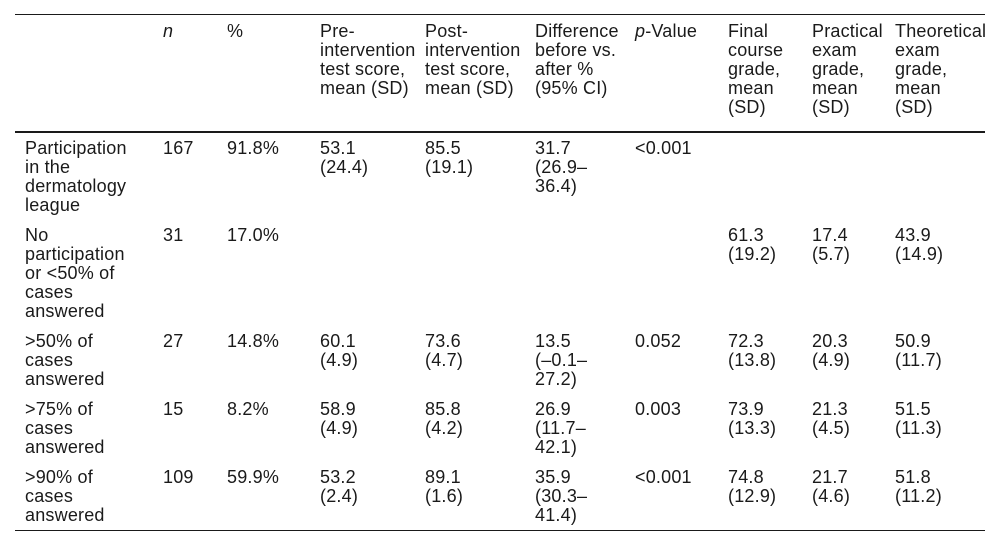 This screenshot has width=1000, height=542. Describe the element at coordinates (173, 235) in the screenshot. I see `cell-n: 31` at that location.